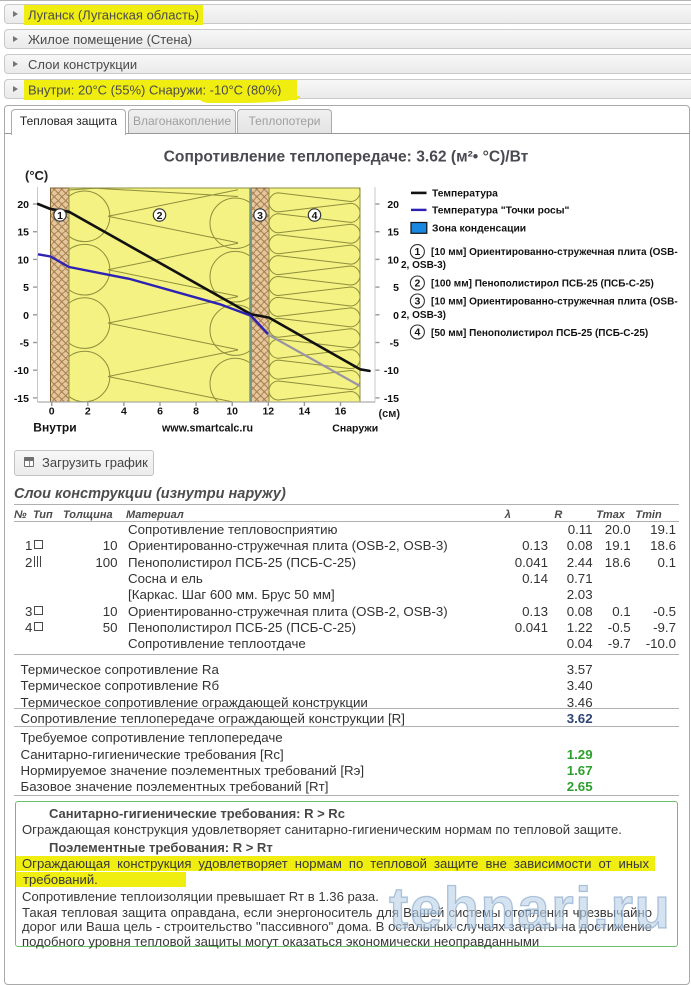 This screenshot has height=985, width=691. What do you see at coordinates (390, 414) in the screenshot?
I see `svg-text: (см)` at bounding box center [390, 414].